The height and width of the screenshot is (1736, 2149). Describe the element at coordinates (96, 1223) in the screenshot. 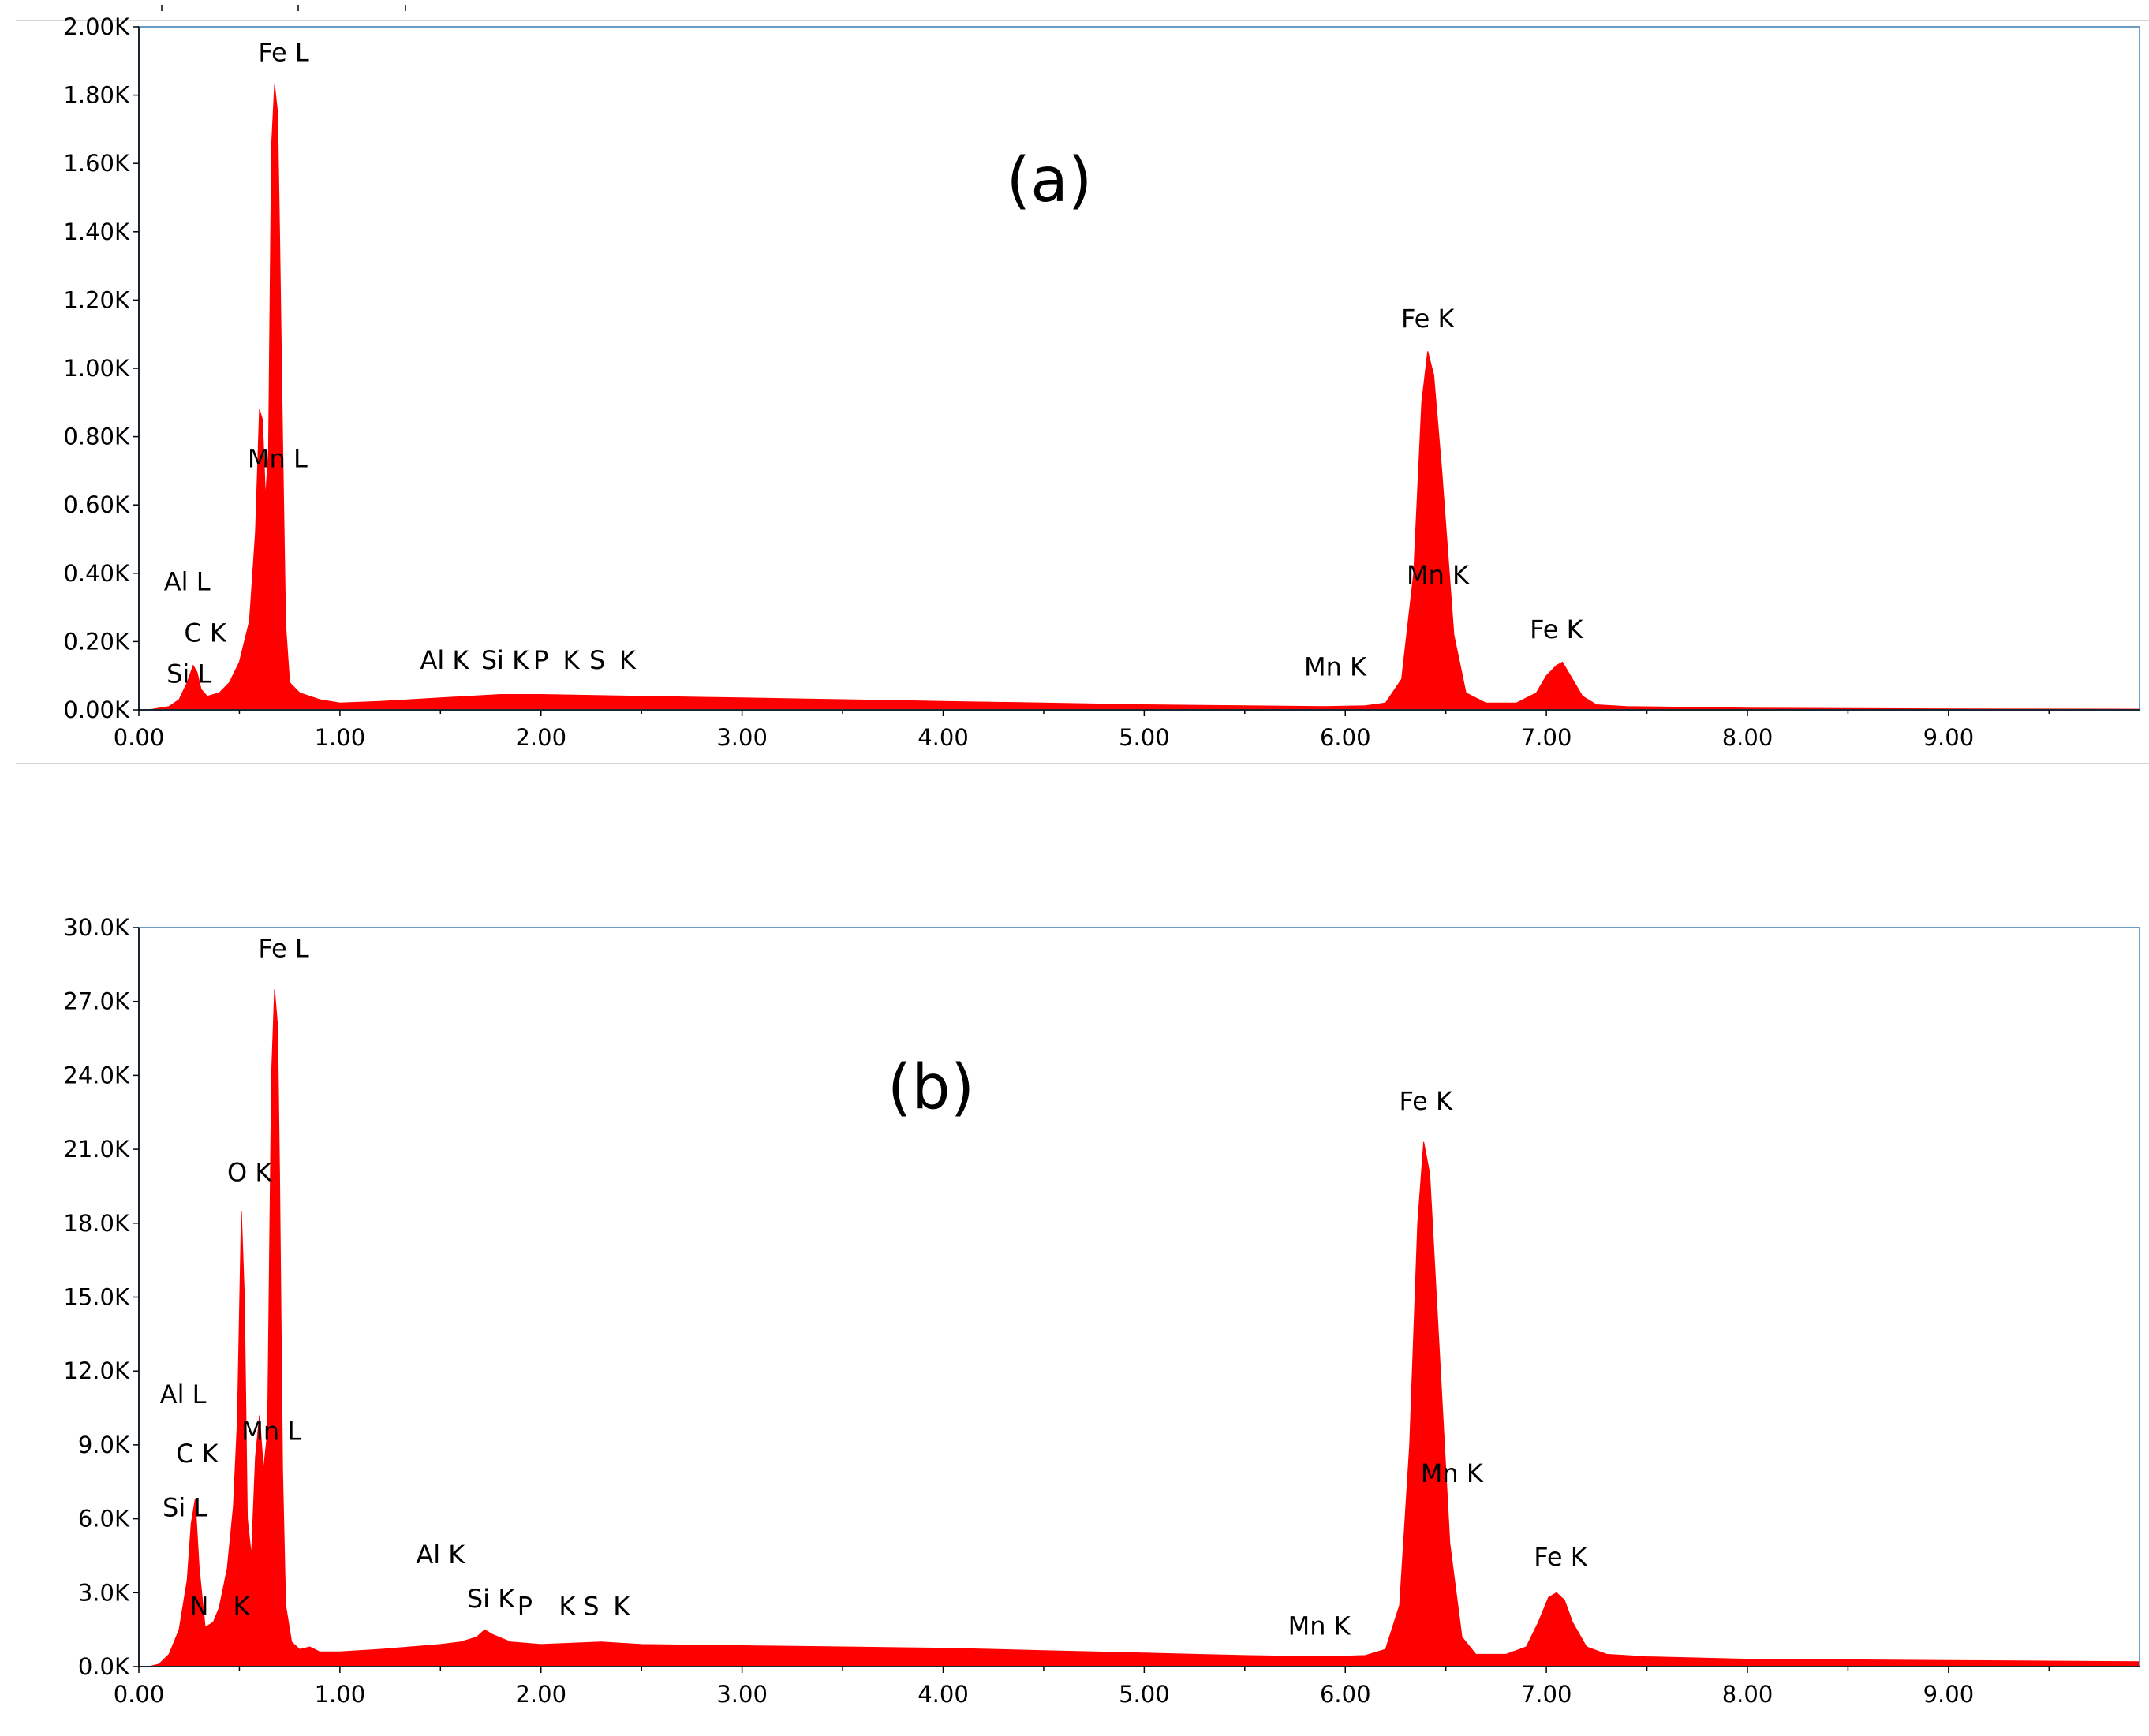

I see `y-tick-label: 18.0K` at that location.